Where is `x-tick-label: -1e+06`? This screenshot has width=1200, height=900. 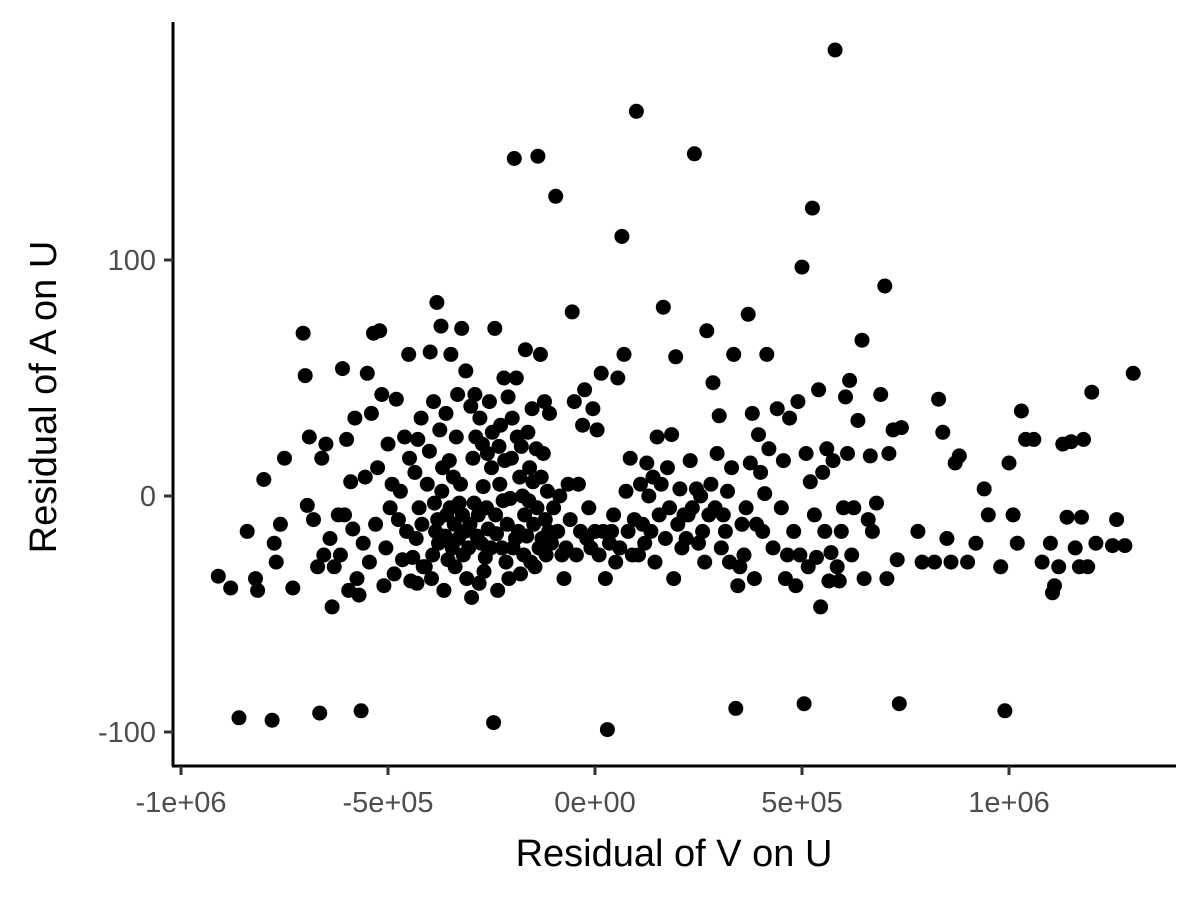 x-tick-label: -1e+06 is located at coordinates (180, 803).